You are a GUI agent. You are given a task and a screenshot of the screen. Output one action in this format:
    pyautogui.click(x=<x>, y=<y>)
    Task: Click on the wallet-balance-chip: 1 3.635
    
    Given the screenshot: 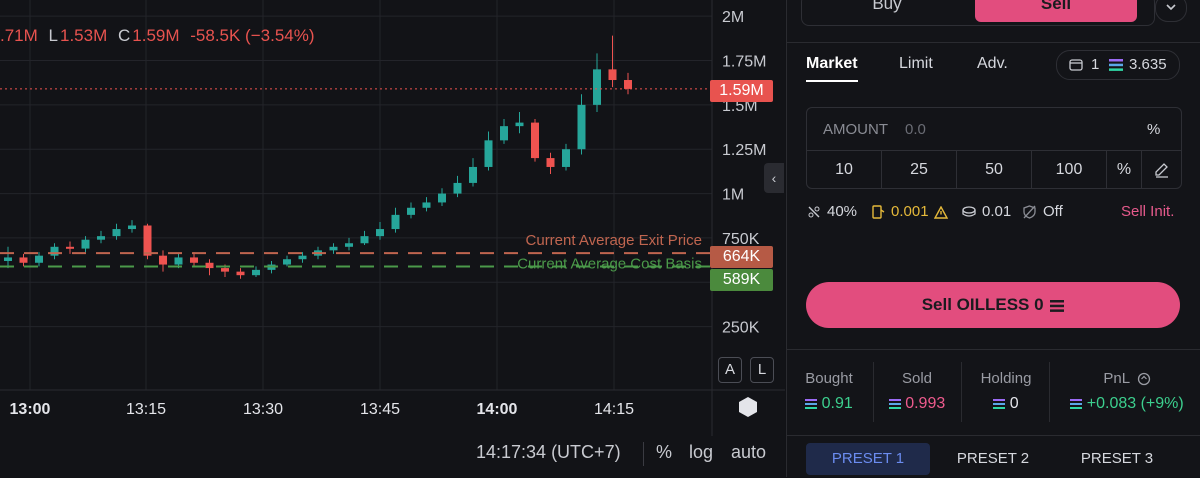 What is the action you would take?
    pyautogui.click(x=1118, y=65)
    